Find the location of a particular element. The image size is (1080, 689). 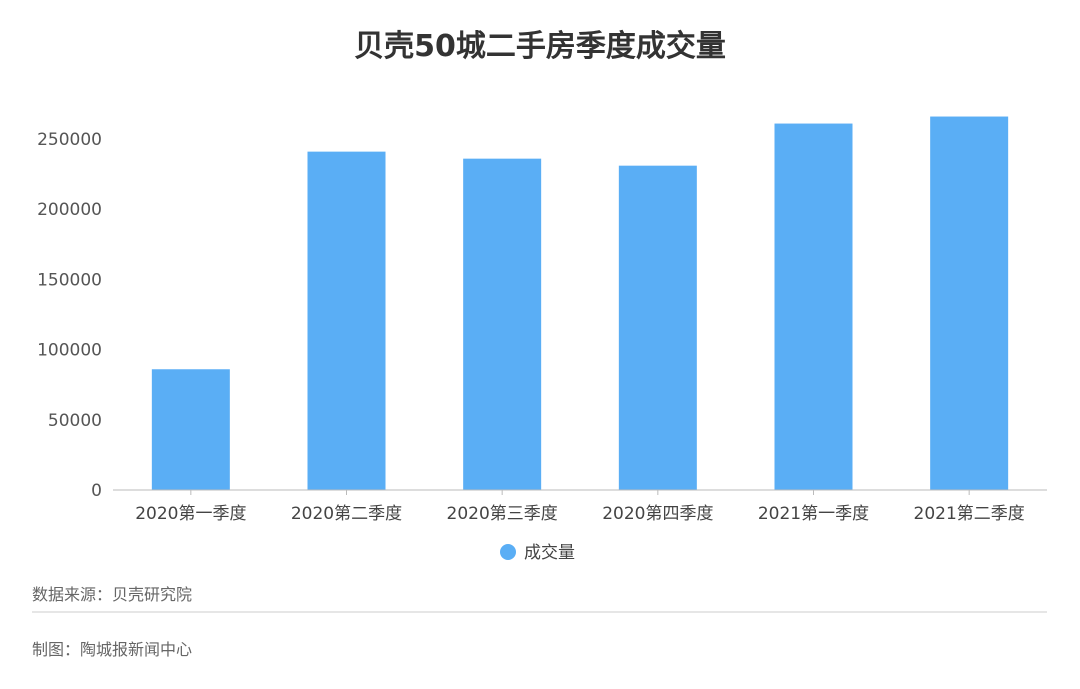

chart-credit: 制图：陶城报新闻中心 is located at coordinates (112, 649).